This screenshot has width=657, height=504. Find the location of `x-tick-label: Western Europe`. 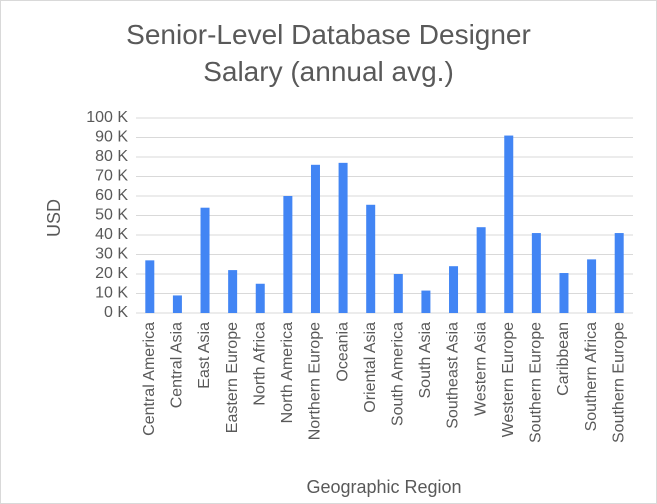

x-tick-label: Western Europe is located at coordinates (508, 379).